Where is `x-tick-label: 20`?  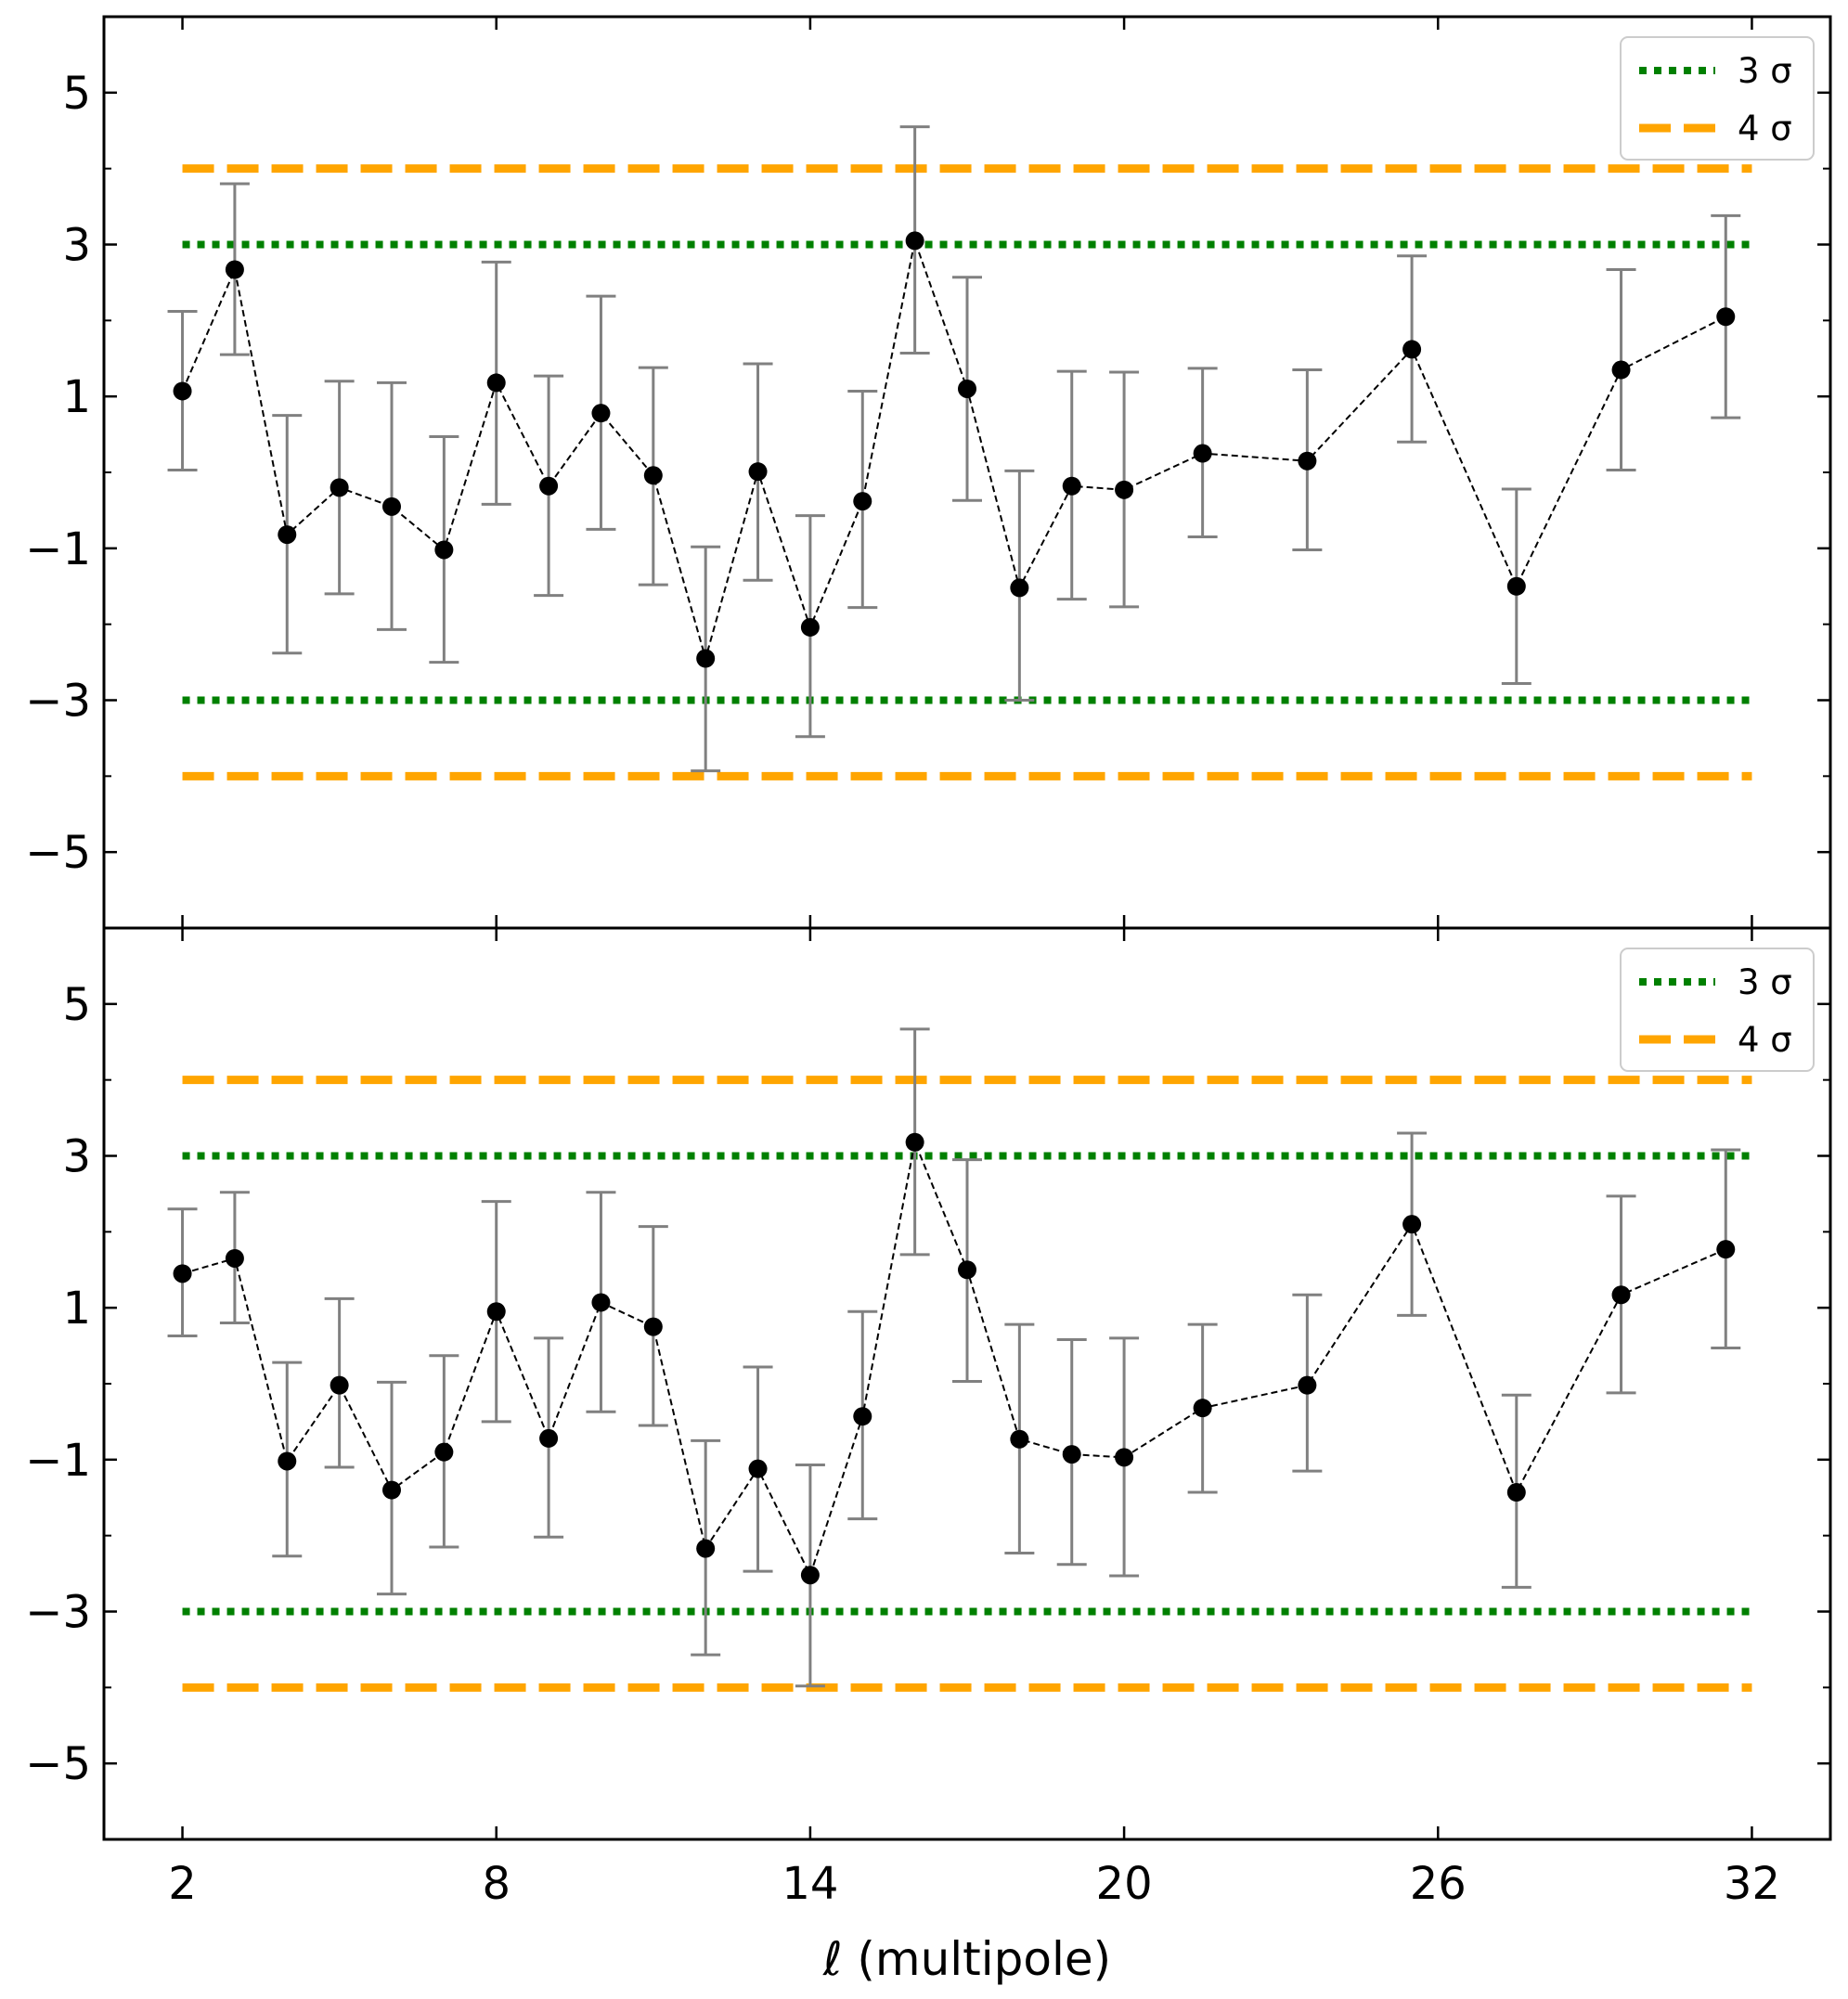 x-tick-label: 20 is located at coordinates (1124, 1884).